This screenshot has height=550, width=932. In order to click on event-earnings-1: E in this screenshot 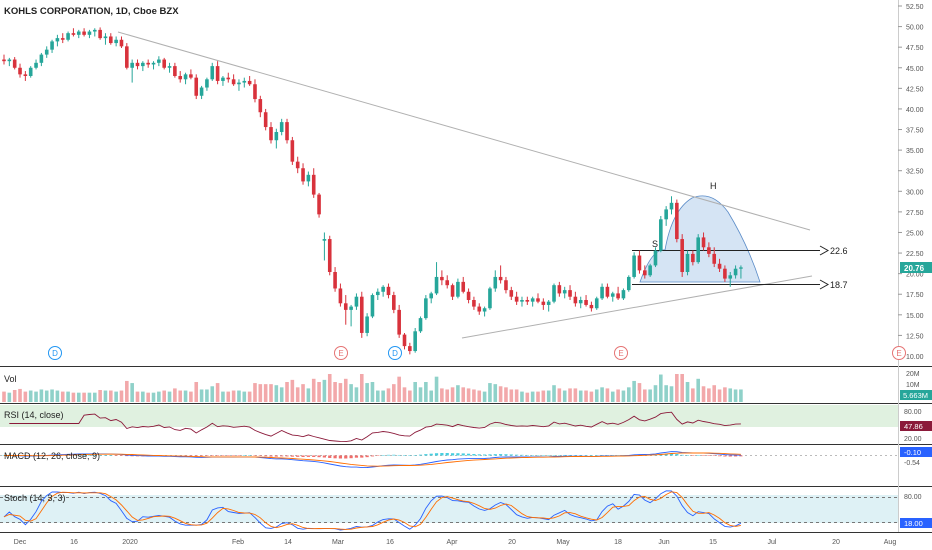, I will do `click(341, 353)`.